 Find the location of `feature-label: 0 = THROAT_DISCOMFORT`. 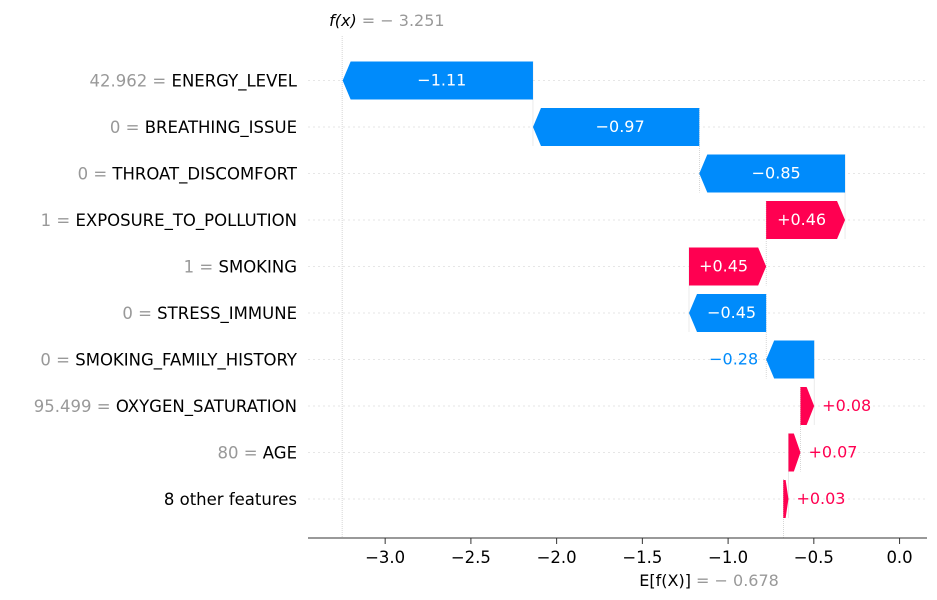

feature-label: 0 = THROAT_DISCOMFORT is located at coordinates (188, 175).